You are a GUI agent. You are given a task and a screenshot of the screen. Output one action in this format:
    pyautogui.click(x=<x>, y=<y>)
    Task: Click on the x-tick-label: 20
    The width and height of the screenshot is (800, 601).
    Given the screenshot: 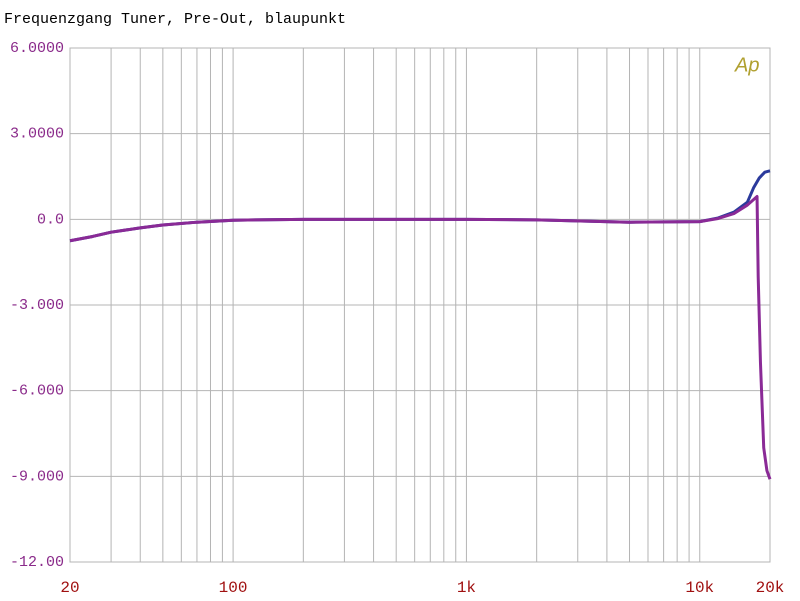 What is the action you would take?
    pyautogui.click(x=69, y=588)
    